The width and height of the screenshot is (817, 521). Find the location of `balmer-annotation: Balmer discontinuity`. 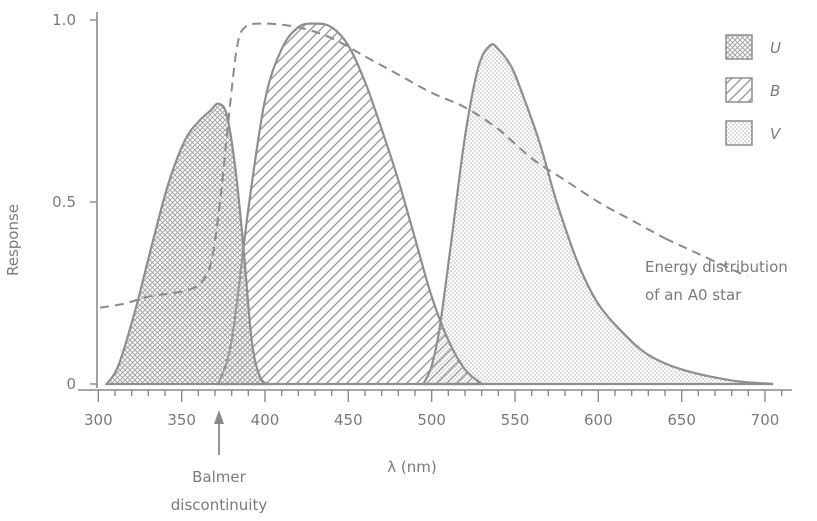

balmer-annotation: Balmer discontinuity is located at coordinates (219, 462).